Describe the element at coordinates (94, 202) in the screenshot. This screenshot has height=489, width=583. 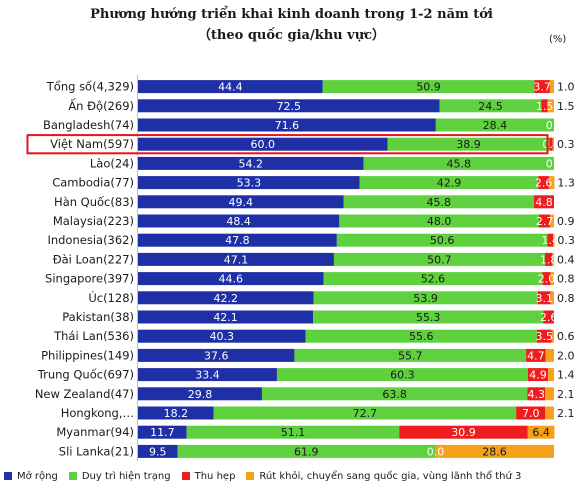
I see `category-label: Hàn Quốc(83)` at that location.